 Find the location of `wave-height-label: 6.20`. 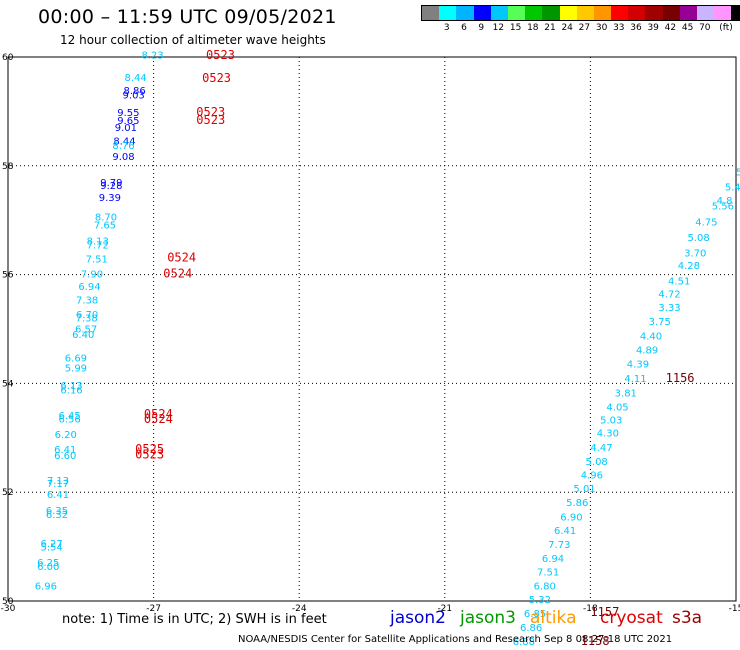

wave-height-label: 6.20 is located at coordinates (66, 435).